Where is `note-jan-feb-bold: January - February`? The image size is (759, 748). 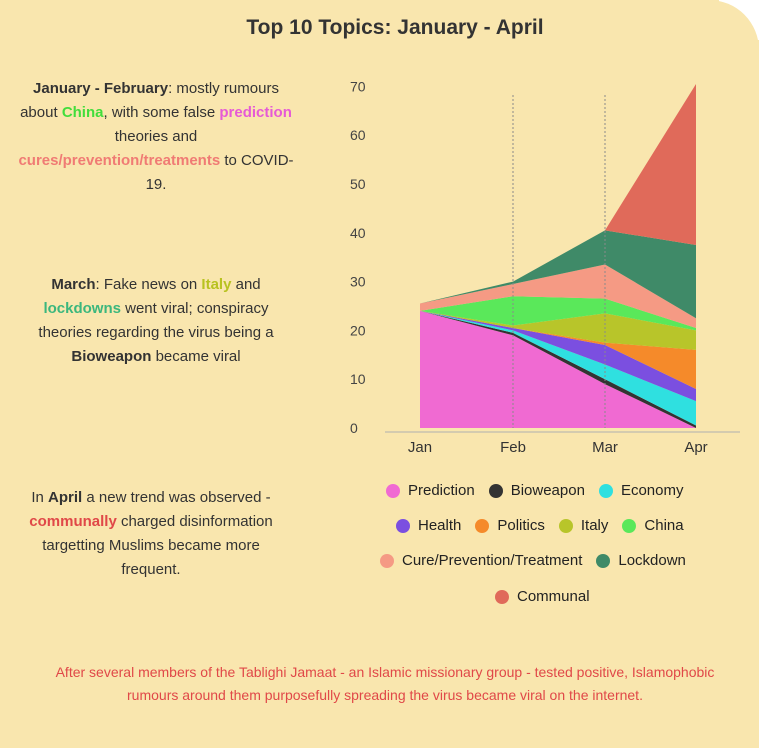
note-jan-feb-bold: January - February is located at coordinates (101, 88).